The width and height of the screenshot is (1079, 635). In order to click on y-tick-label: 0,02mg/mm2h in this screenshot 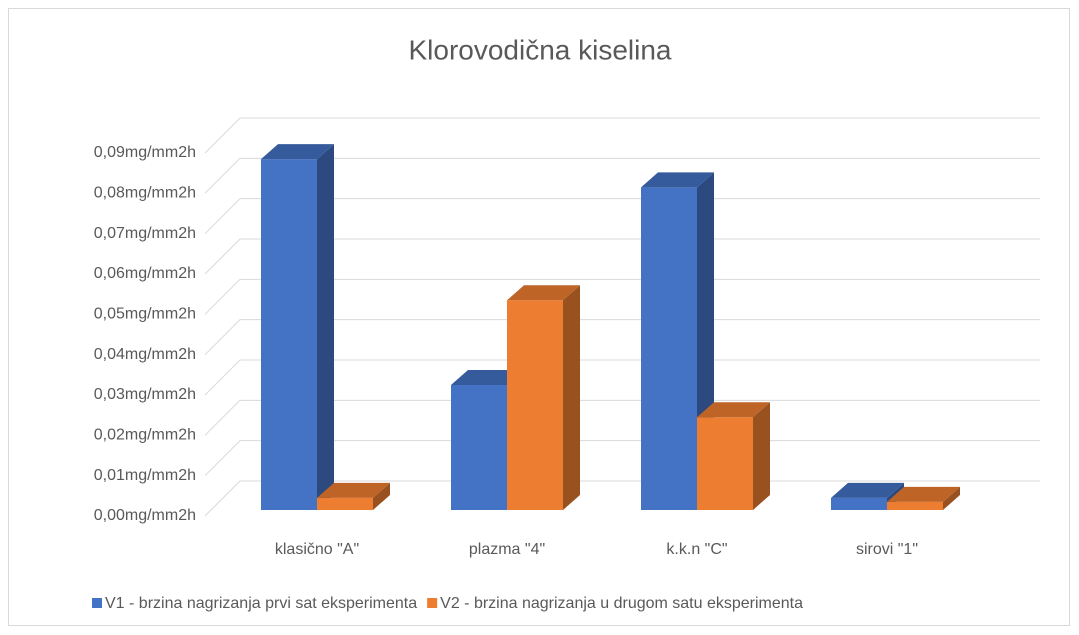, I will do `click(145, 435)`.